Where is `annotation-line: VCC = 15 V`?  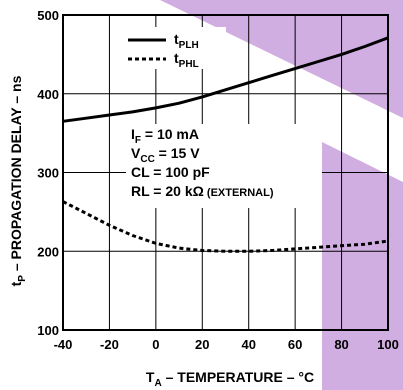
annotation-line: VCC = 15 V is located at coordinates (165, 155).